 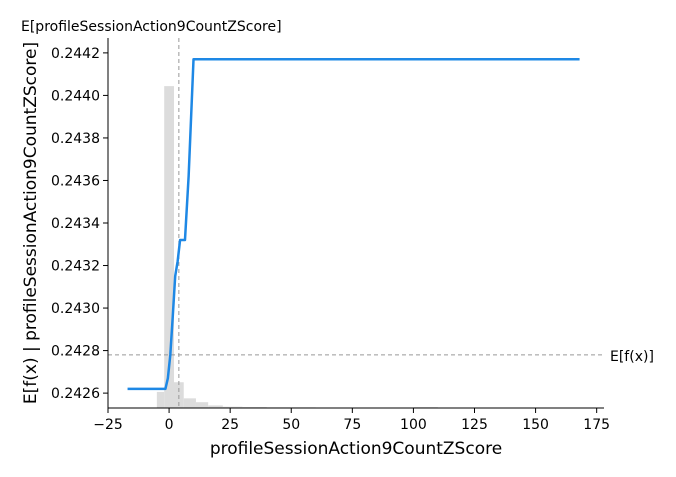 What do you see at coordinates (356, 449) in the screenshot?
I see `x-axis-title: profileSessionAction9CountZScore` at bounding box center [356, 449].